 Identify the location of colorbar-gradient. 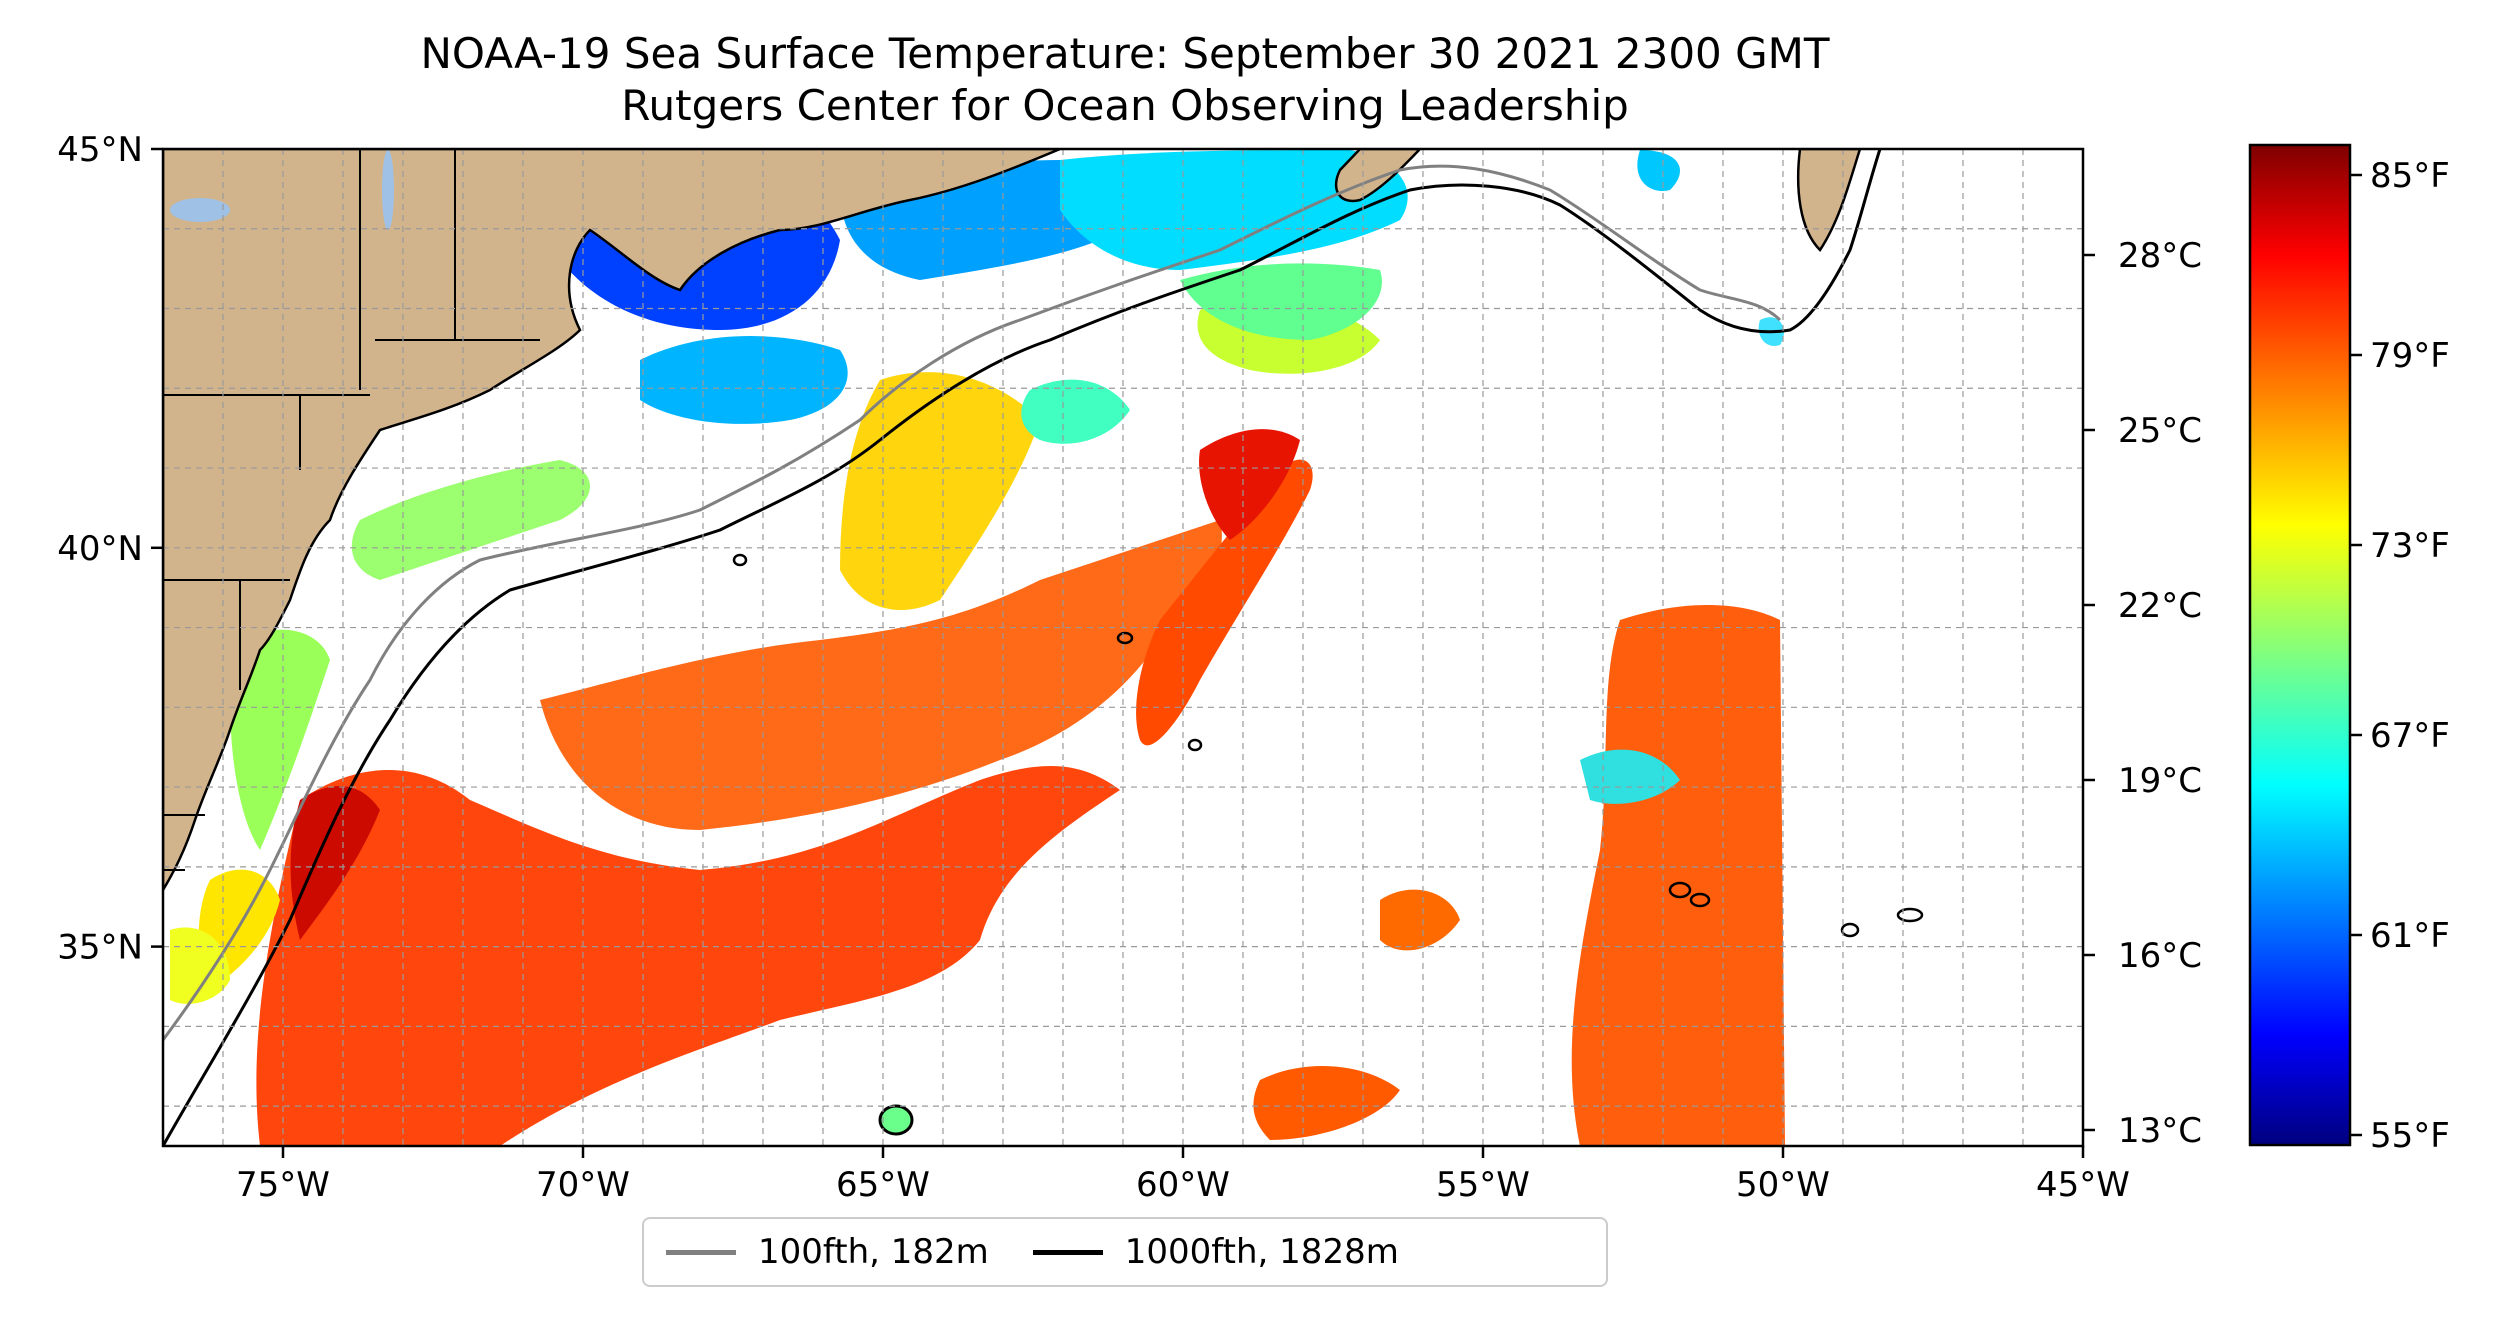
(2300, 645).